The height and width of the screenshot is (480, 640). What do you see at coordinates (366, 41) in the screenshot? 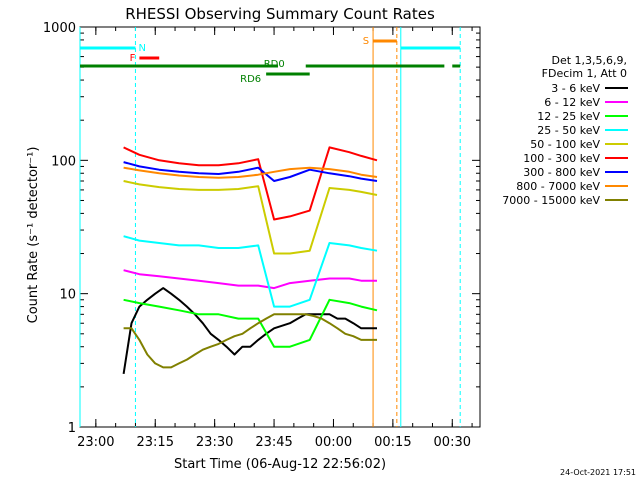
I see `state-bar-label: S` at bounding box center [366, 41].